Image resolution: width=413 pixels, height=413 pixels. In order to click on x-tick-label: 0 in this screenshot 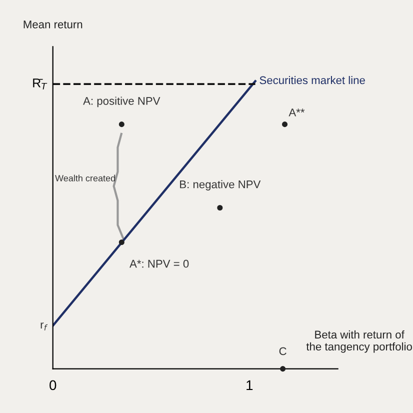, I will do `click(53, 385)`.